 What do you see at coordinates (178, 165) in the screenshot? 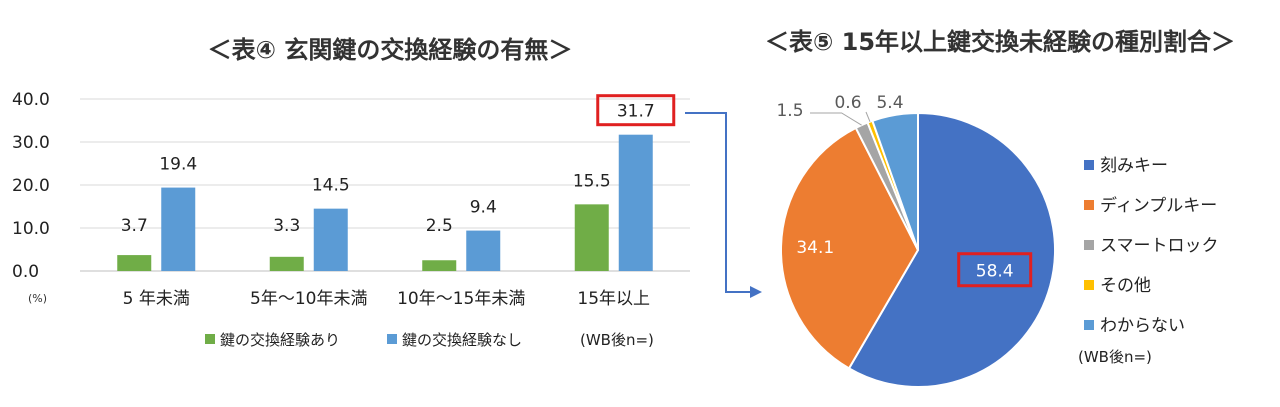
I see `bar-data-label: 19.4` at bounding box center [178, 165].